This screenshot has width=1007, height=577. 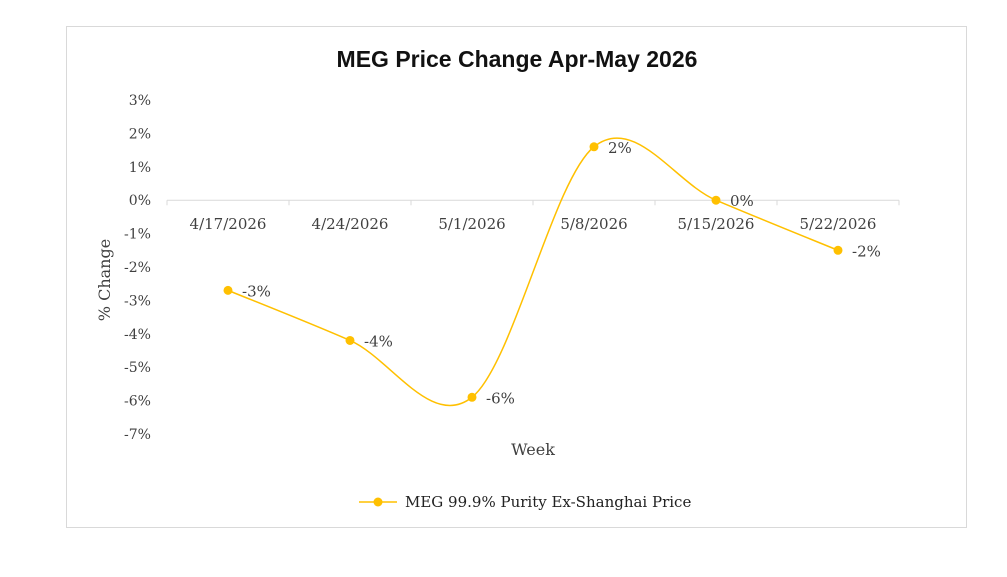 I want to click on y-tick-label: -5%, so click(x=137, y=368).